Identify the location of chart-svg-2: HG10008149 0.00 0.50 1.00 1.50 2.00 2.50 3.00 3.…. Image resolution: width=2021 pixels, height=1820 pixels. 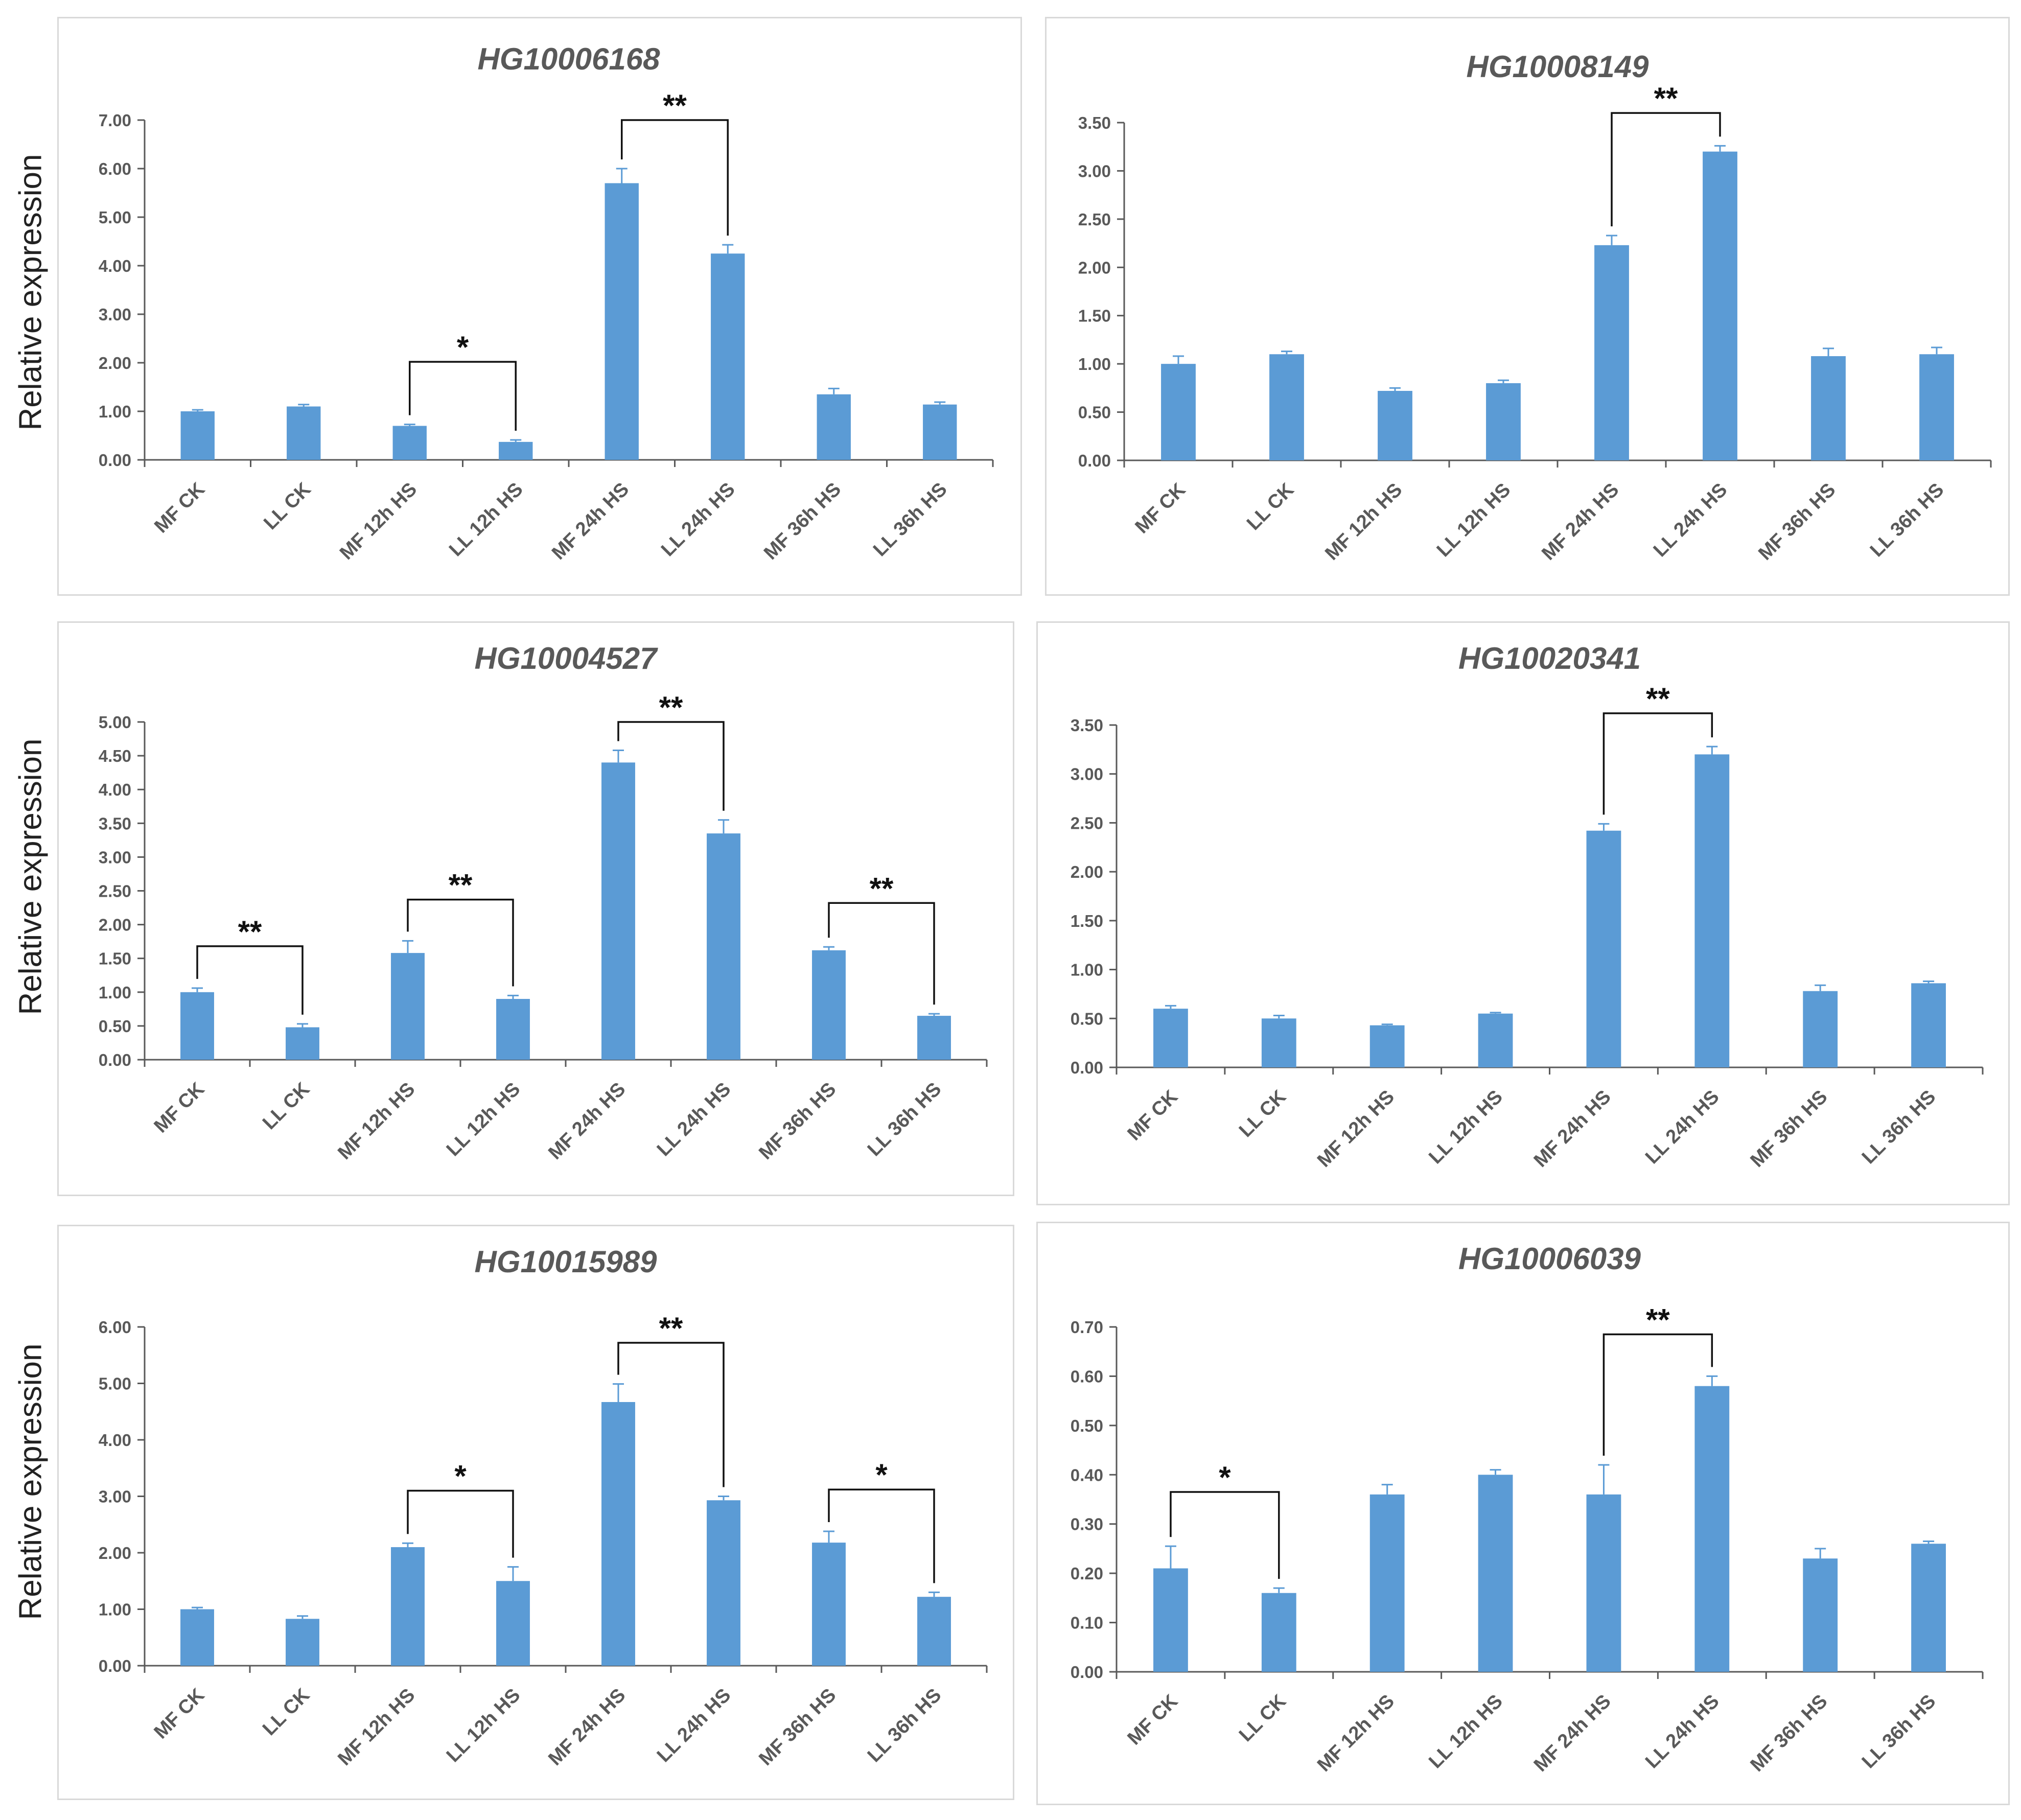
(1535, 307).